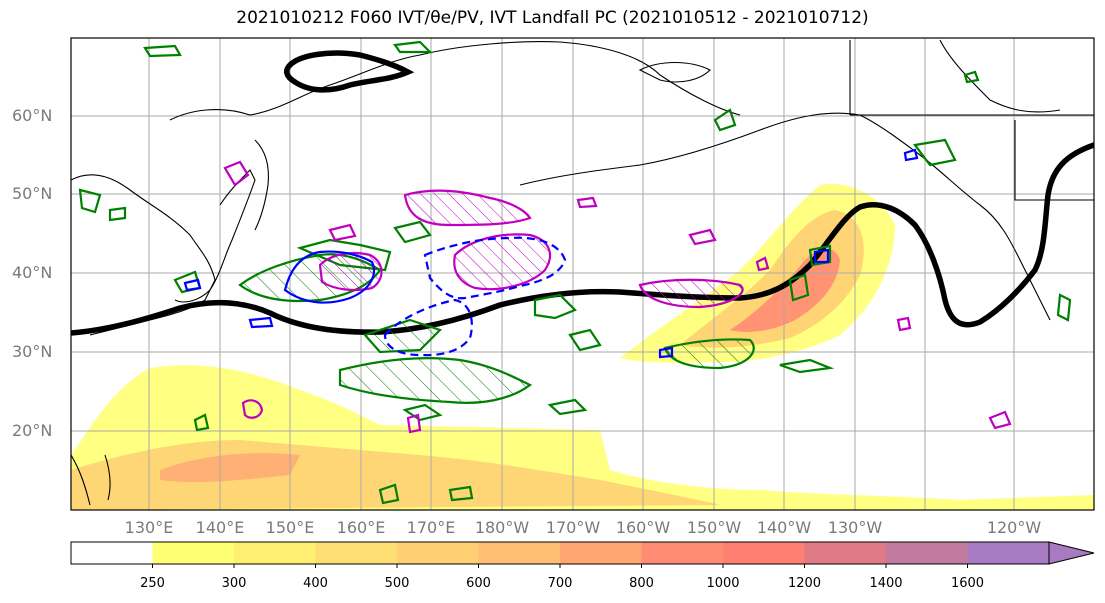  I want to click on colorbar-tick-label: 250, so click(152, 583).